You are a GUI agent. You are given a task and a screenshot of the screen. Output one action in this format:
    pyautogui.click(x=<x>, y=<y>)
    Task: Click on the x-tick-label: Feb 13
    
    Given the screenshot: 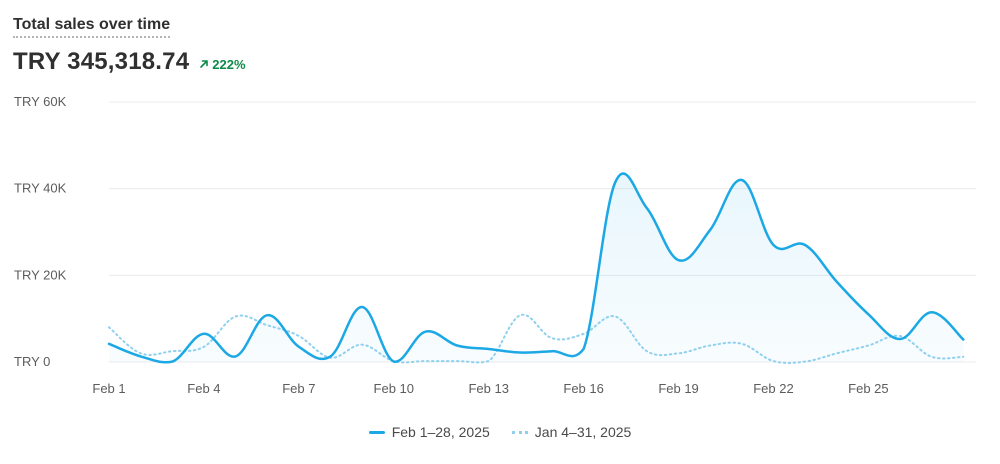 What is the action you would take?
    pyautogui.click(x=488, y=388)
    